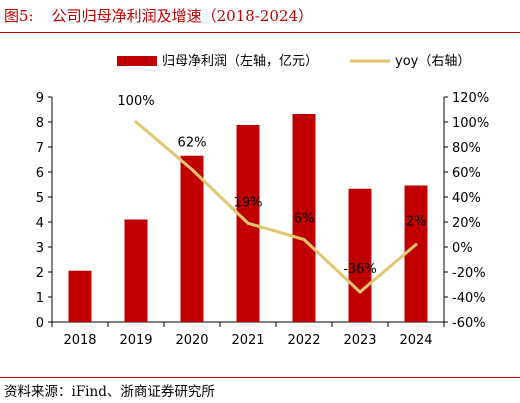 The image size is (520, 403). Describe the element at coordinates (304, 239) in the screenshot. I see `yoy-point-2022` at that location.